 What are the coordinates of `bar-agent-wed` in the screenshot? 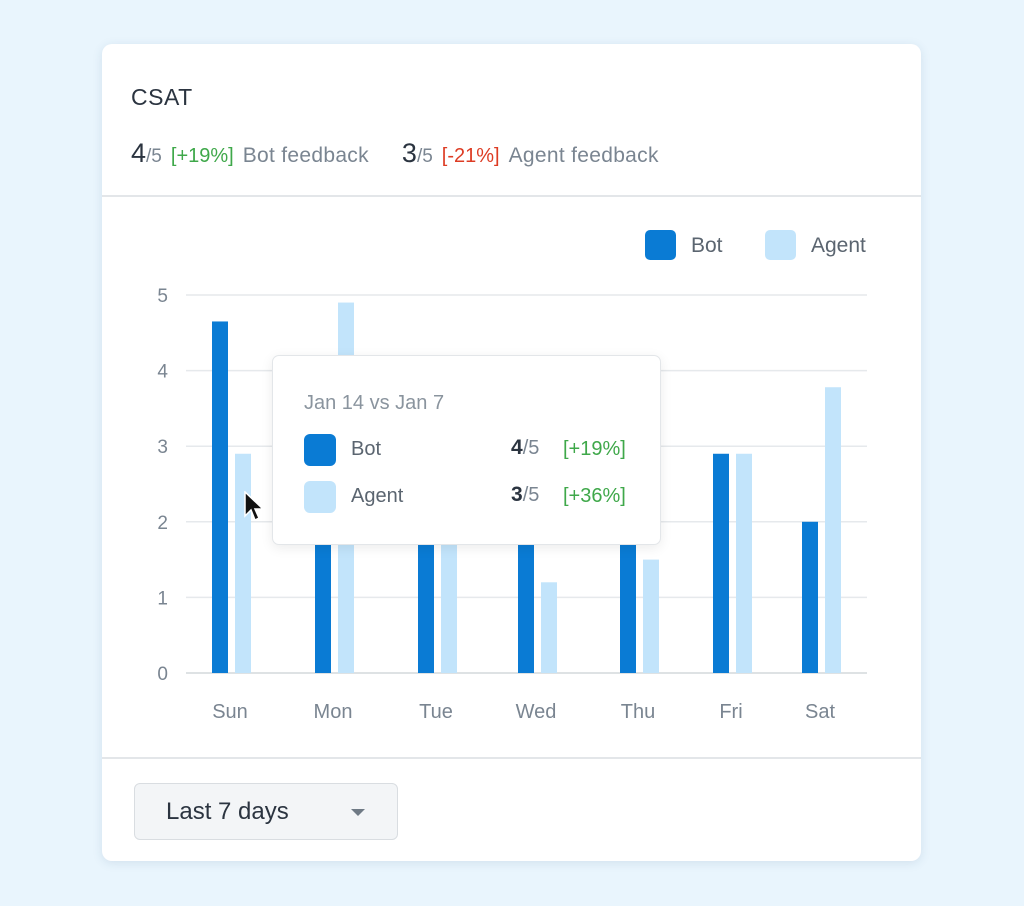 It's located at (549, 627).